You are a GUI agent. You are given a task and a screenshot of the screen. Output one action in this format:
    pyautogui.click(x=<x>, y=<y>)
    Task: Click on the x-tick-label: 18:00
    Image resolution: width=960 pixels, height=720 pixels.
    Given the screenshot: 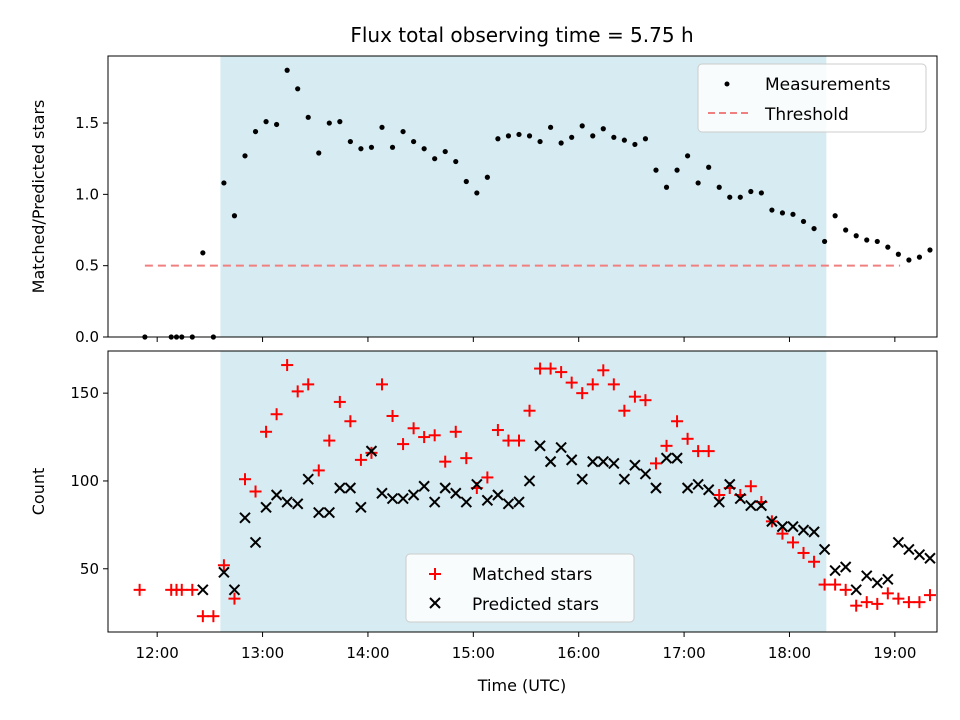 What is the action you would take?
    pyautogui.click(x=789, y=653)
    